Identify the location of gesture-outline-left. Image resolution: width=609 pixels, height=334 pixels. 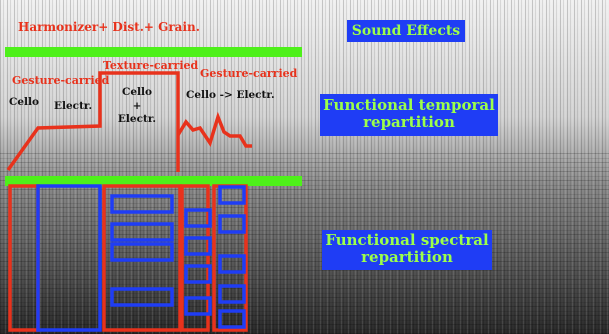
(93, 121).